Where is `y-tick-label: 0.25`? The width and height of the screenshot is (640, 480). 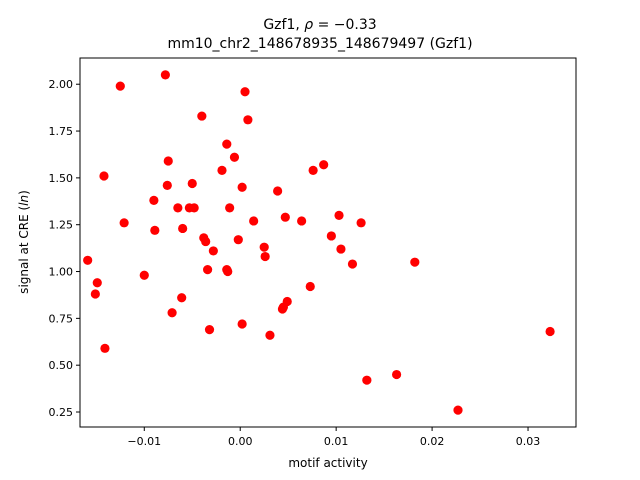 y-tick-label: 0.25 is located at coordinates (61, 412).